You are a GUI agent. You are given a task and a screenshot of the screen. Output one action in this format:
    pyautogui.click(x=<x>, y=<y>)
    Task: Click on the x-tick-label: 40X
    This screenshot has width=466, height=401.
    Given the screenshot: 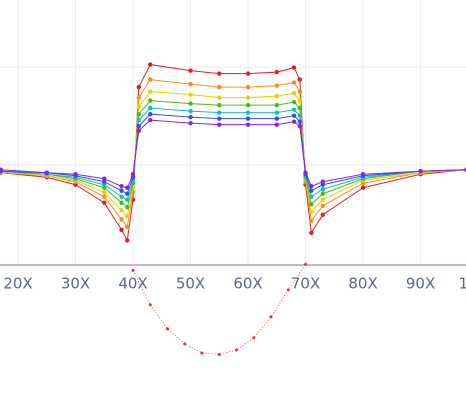 What is the action you would take?
    pyautogui.click(x=132, y=284)
    